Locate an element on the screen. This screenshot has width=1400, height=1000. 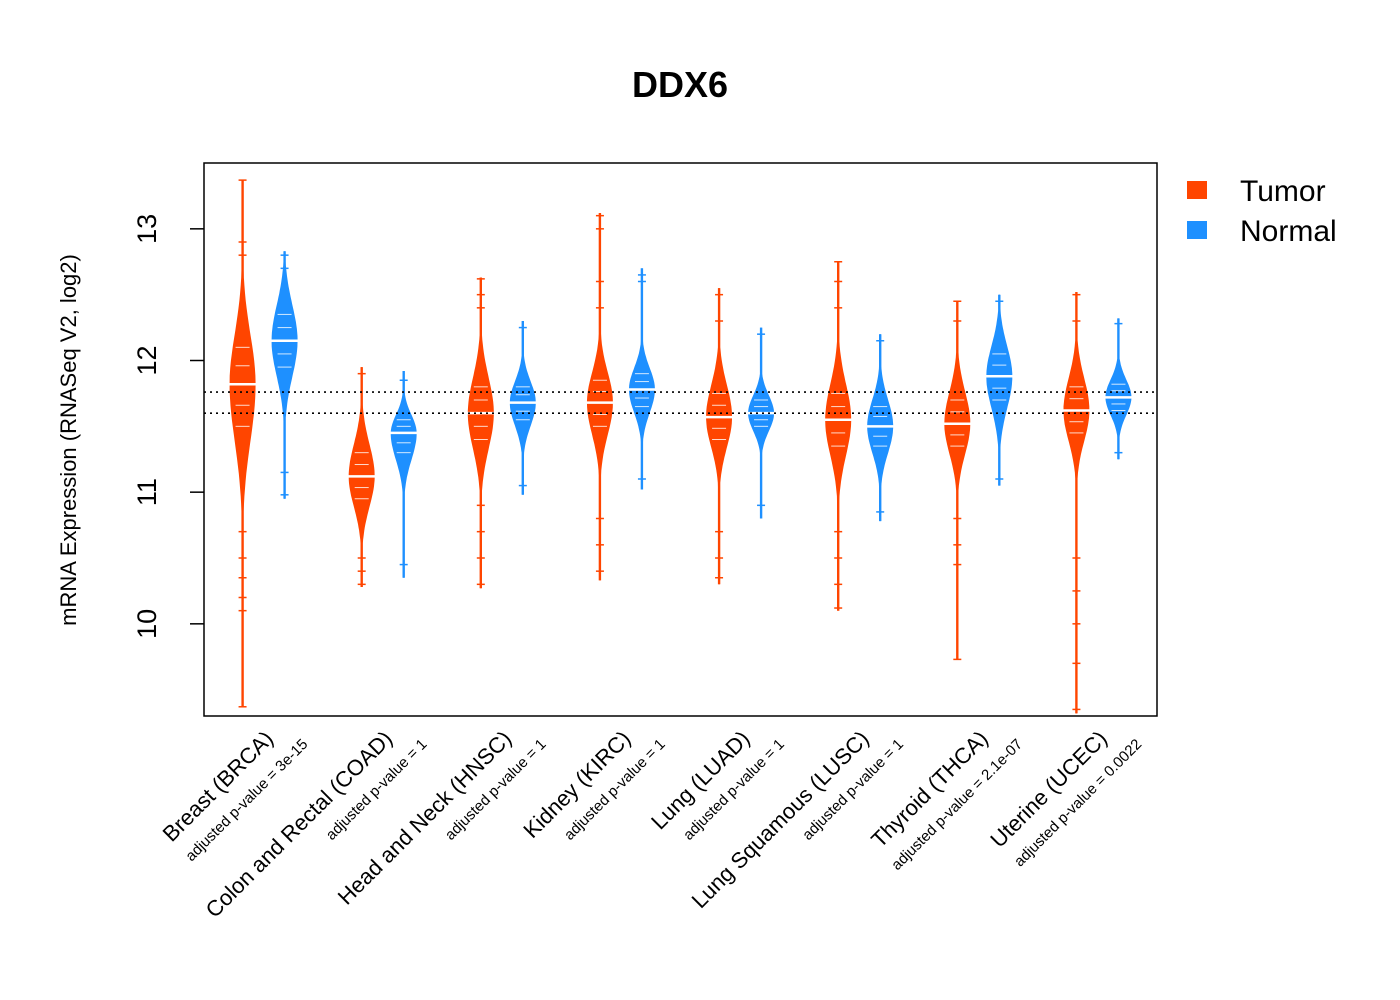
legend-swatch-normal is located at coordinates (1197, 230).